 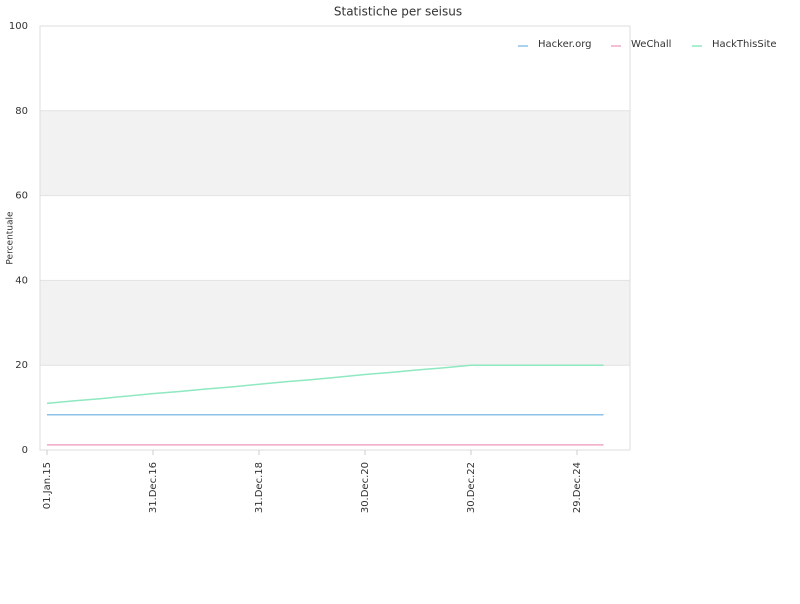 I want to click on y-tick-label: 100, so click(x=18, y=26).